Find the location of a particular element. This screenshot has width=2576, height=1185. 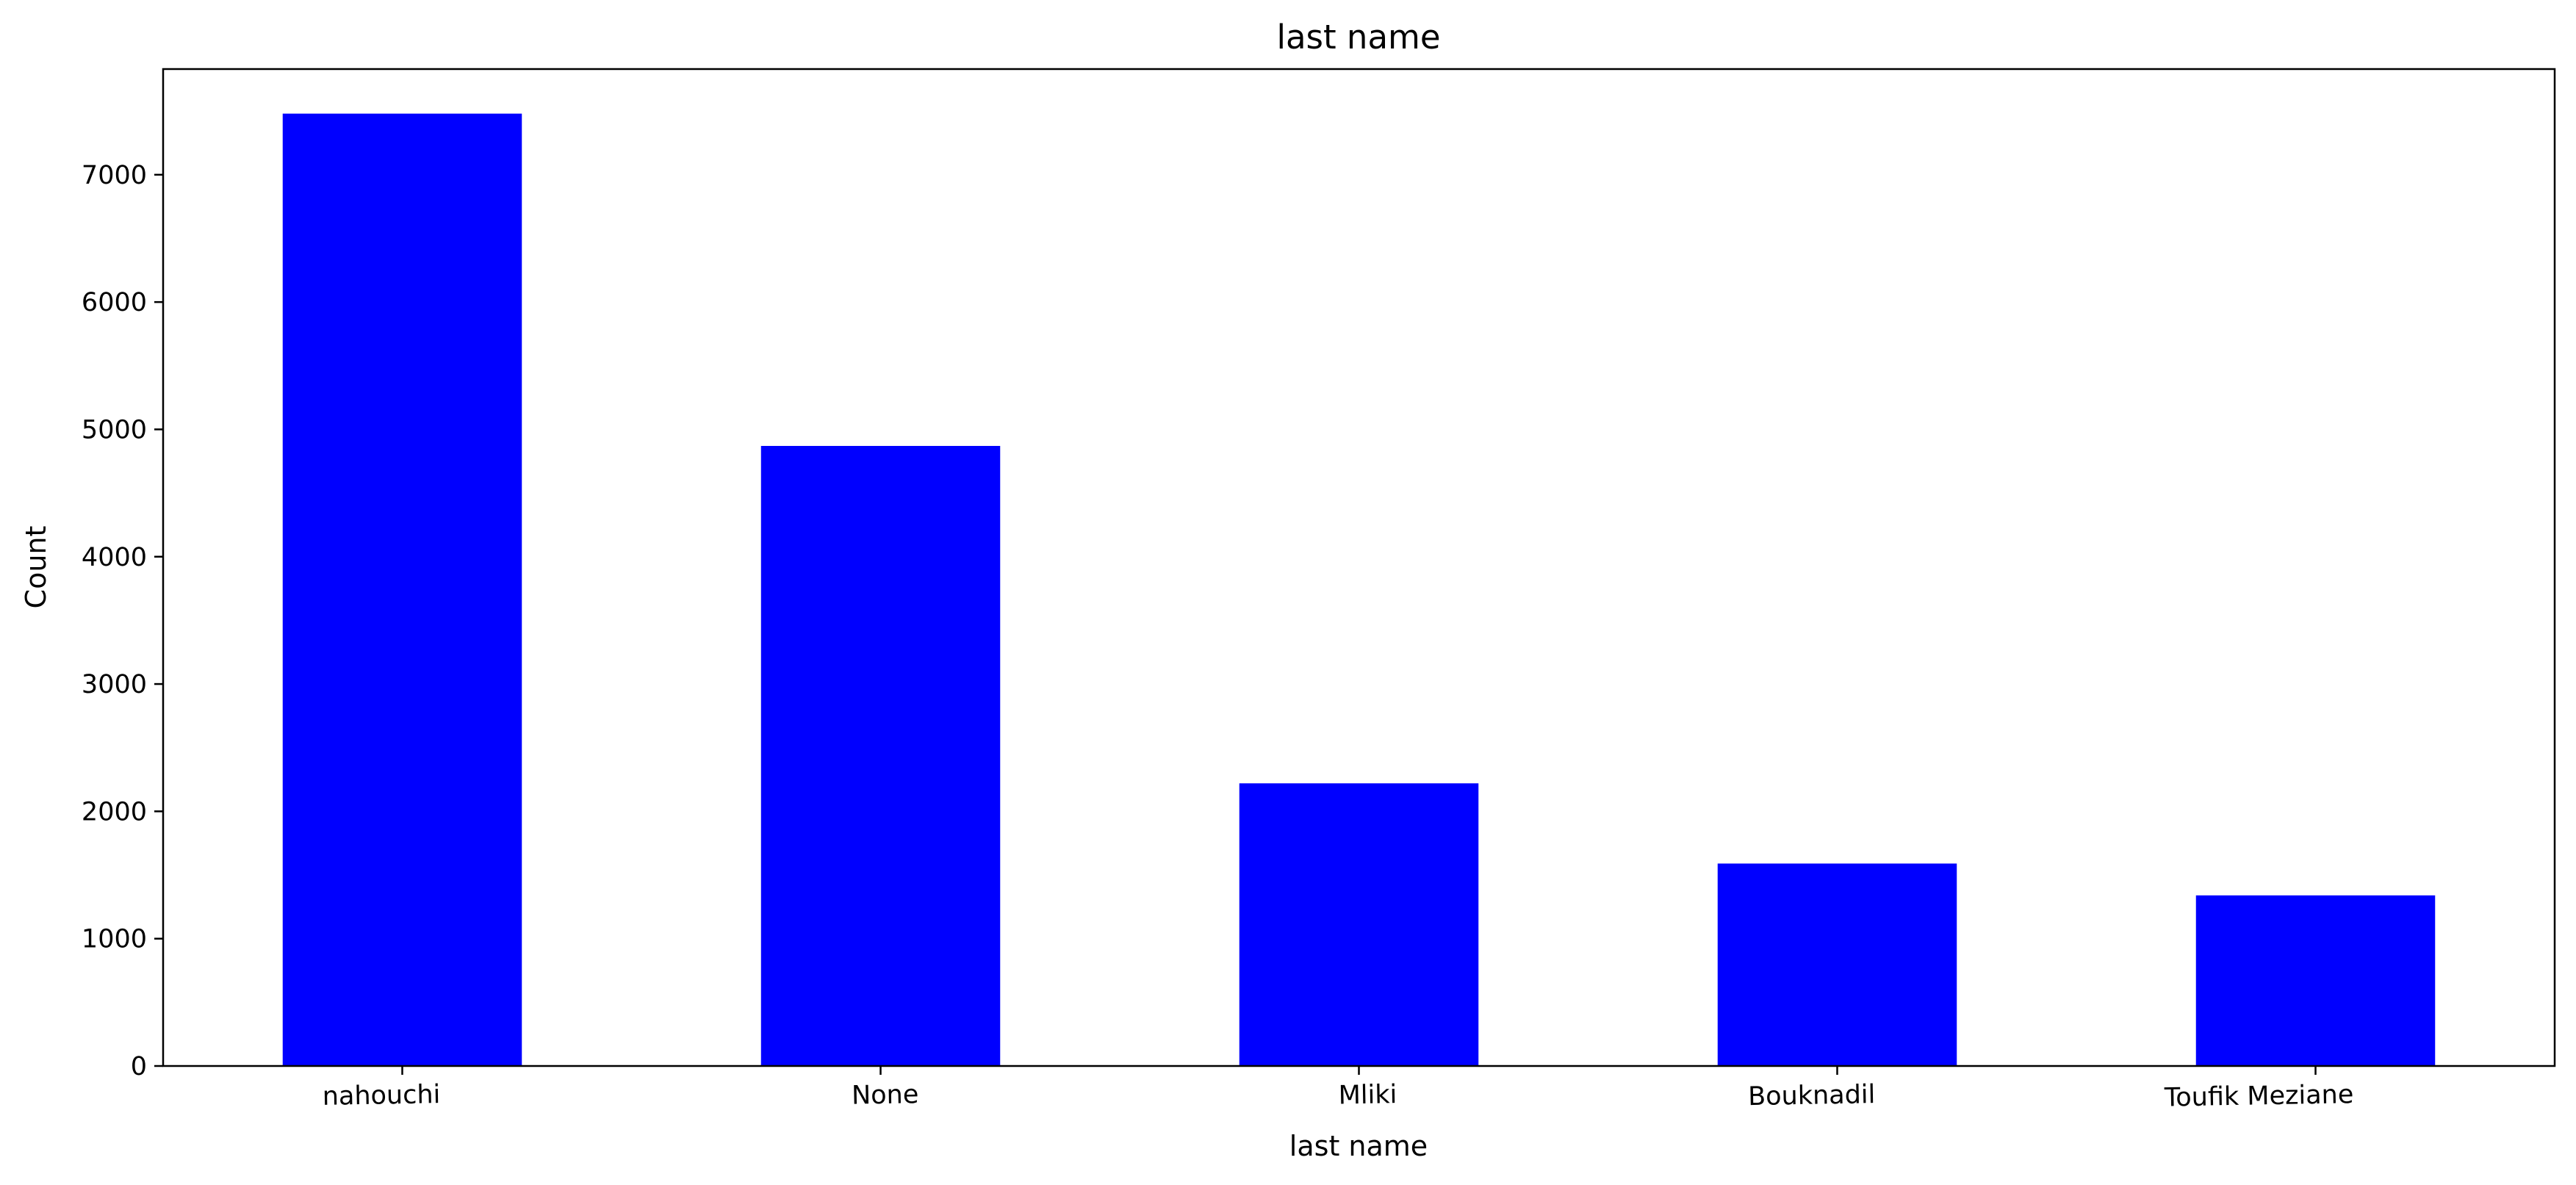

x-axis: nahouchi None Mliki Bouknadil Toufik Meziane is located at coordinates (1338, 1089).